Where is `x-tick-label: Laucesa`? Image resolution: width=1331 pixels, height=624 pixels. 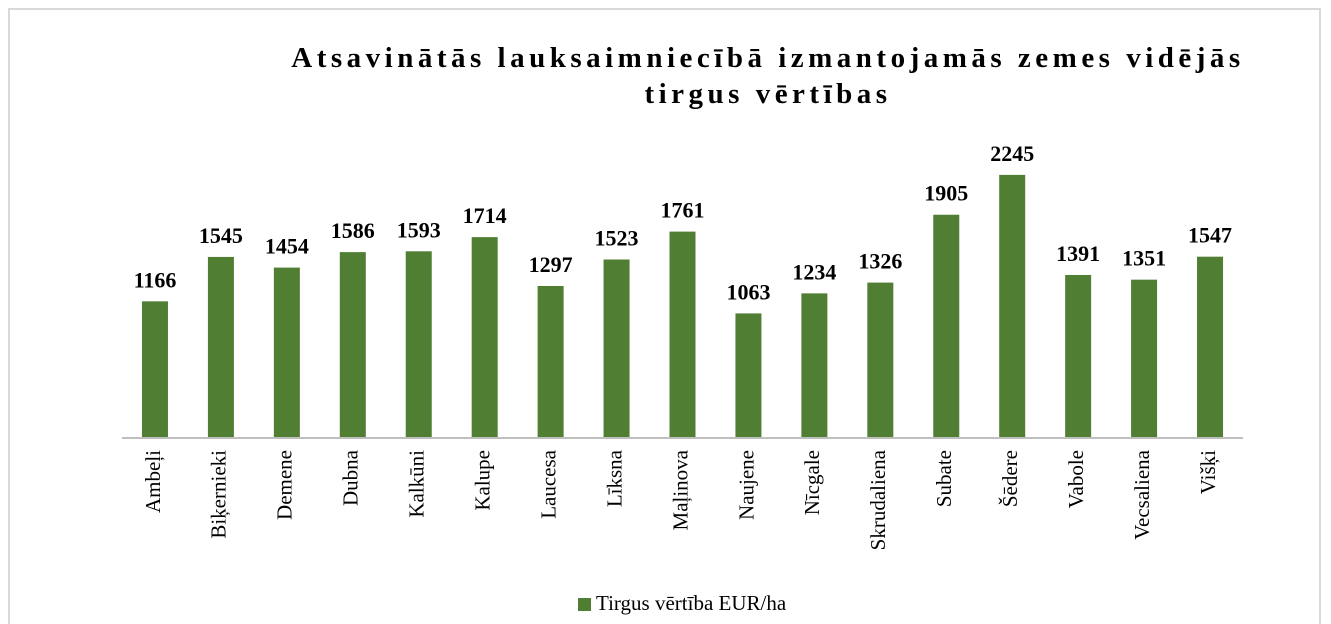
x-tick-label: Laucesa is located at coordinates (548, 483).